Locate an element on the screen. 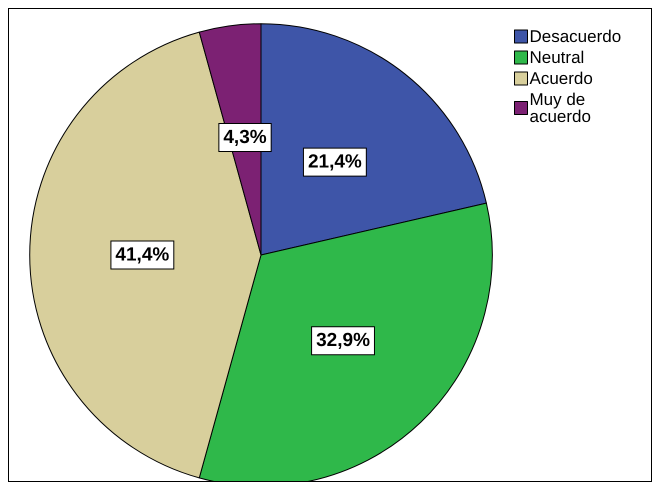 The height and width of the screenshot is (492, 662). data-label: 32,9% is located at coordinates (343, 341).